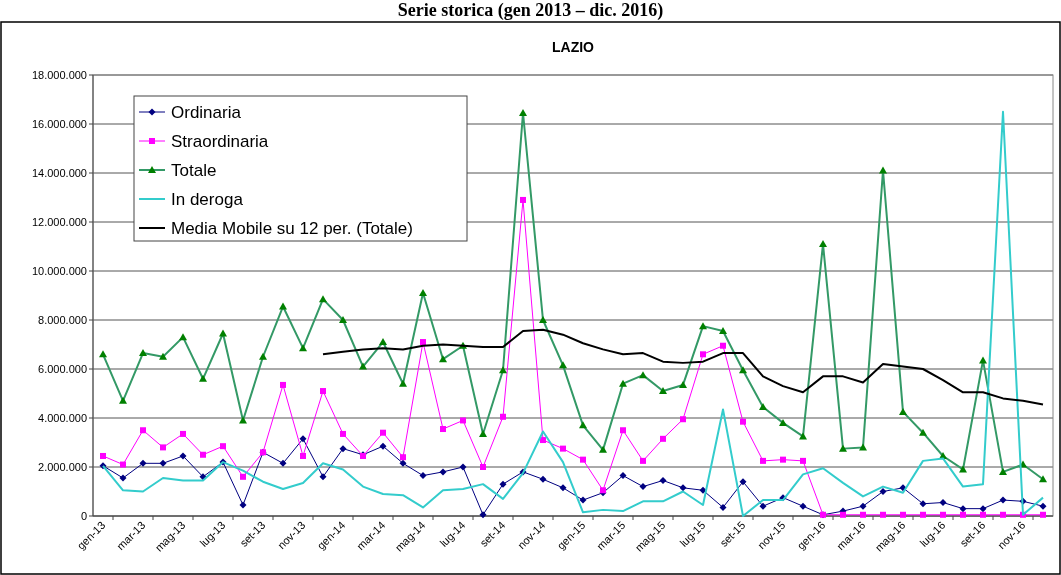  Describe the element at coordinates (292, 228) in the screenshot. I see `legend-label: Media Mobile su 12 per. (Totale)` at that location.